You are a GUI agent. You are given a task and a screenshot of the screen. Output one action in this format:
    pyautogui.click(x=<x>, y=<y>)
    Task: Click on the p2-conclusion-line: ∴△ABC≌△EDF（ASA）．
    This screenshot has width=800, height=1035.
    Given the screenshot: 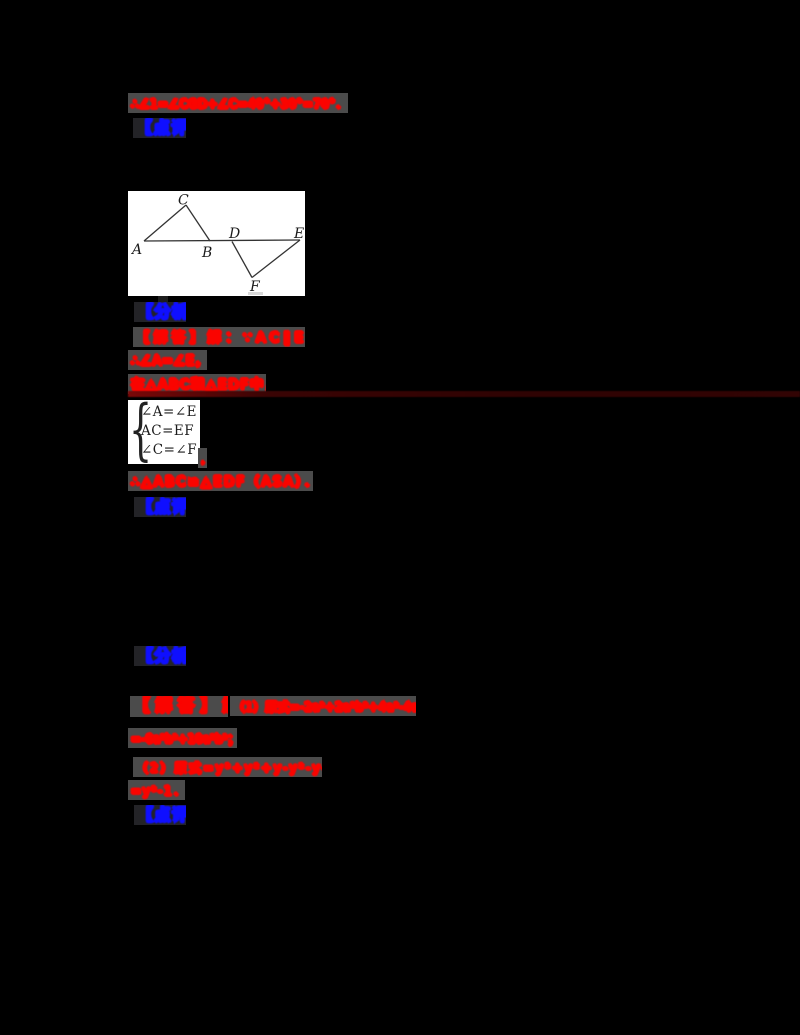 What is the action you would take?
    pyautogui.click(x=220, y=481)
    